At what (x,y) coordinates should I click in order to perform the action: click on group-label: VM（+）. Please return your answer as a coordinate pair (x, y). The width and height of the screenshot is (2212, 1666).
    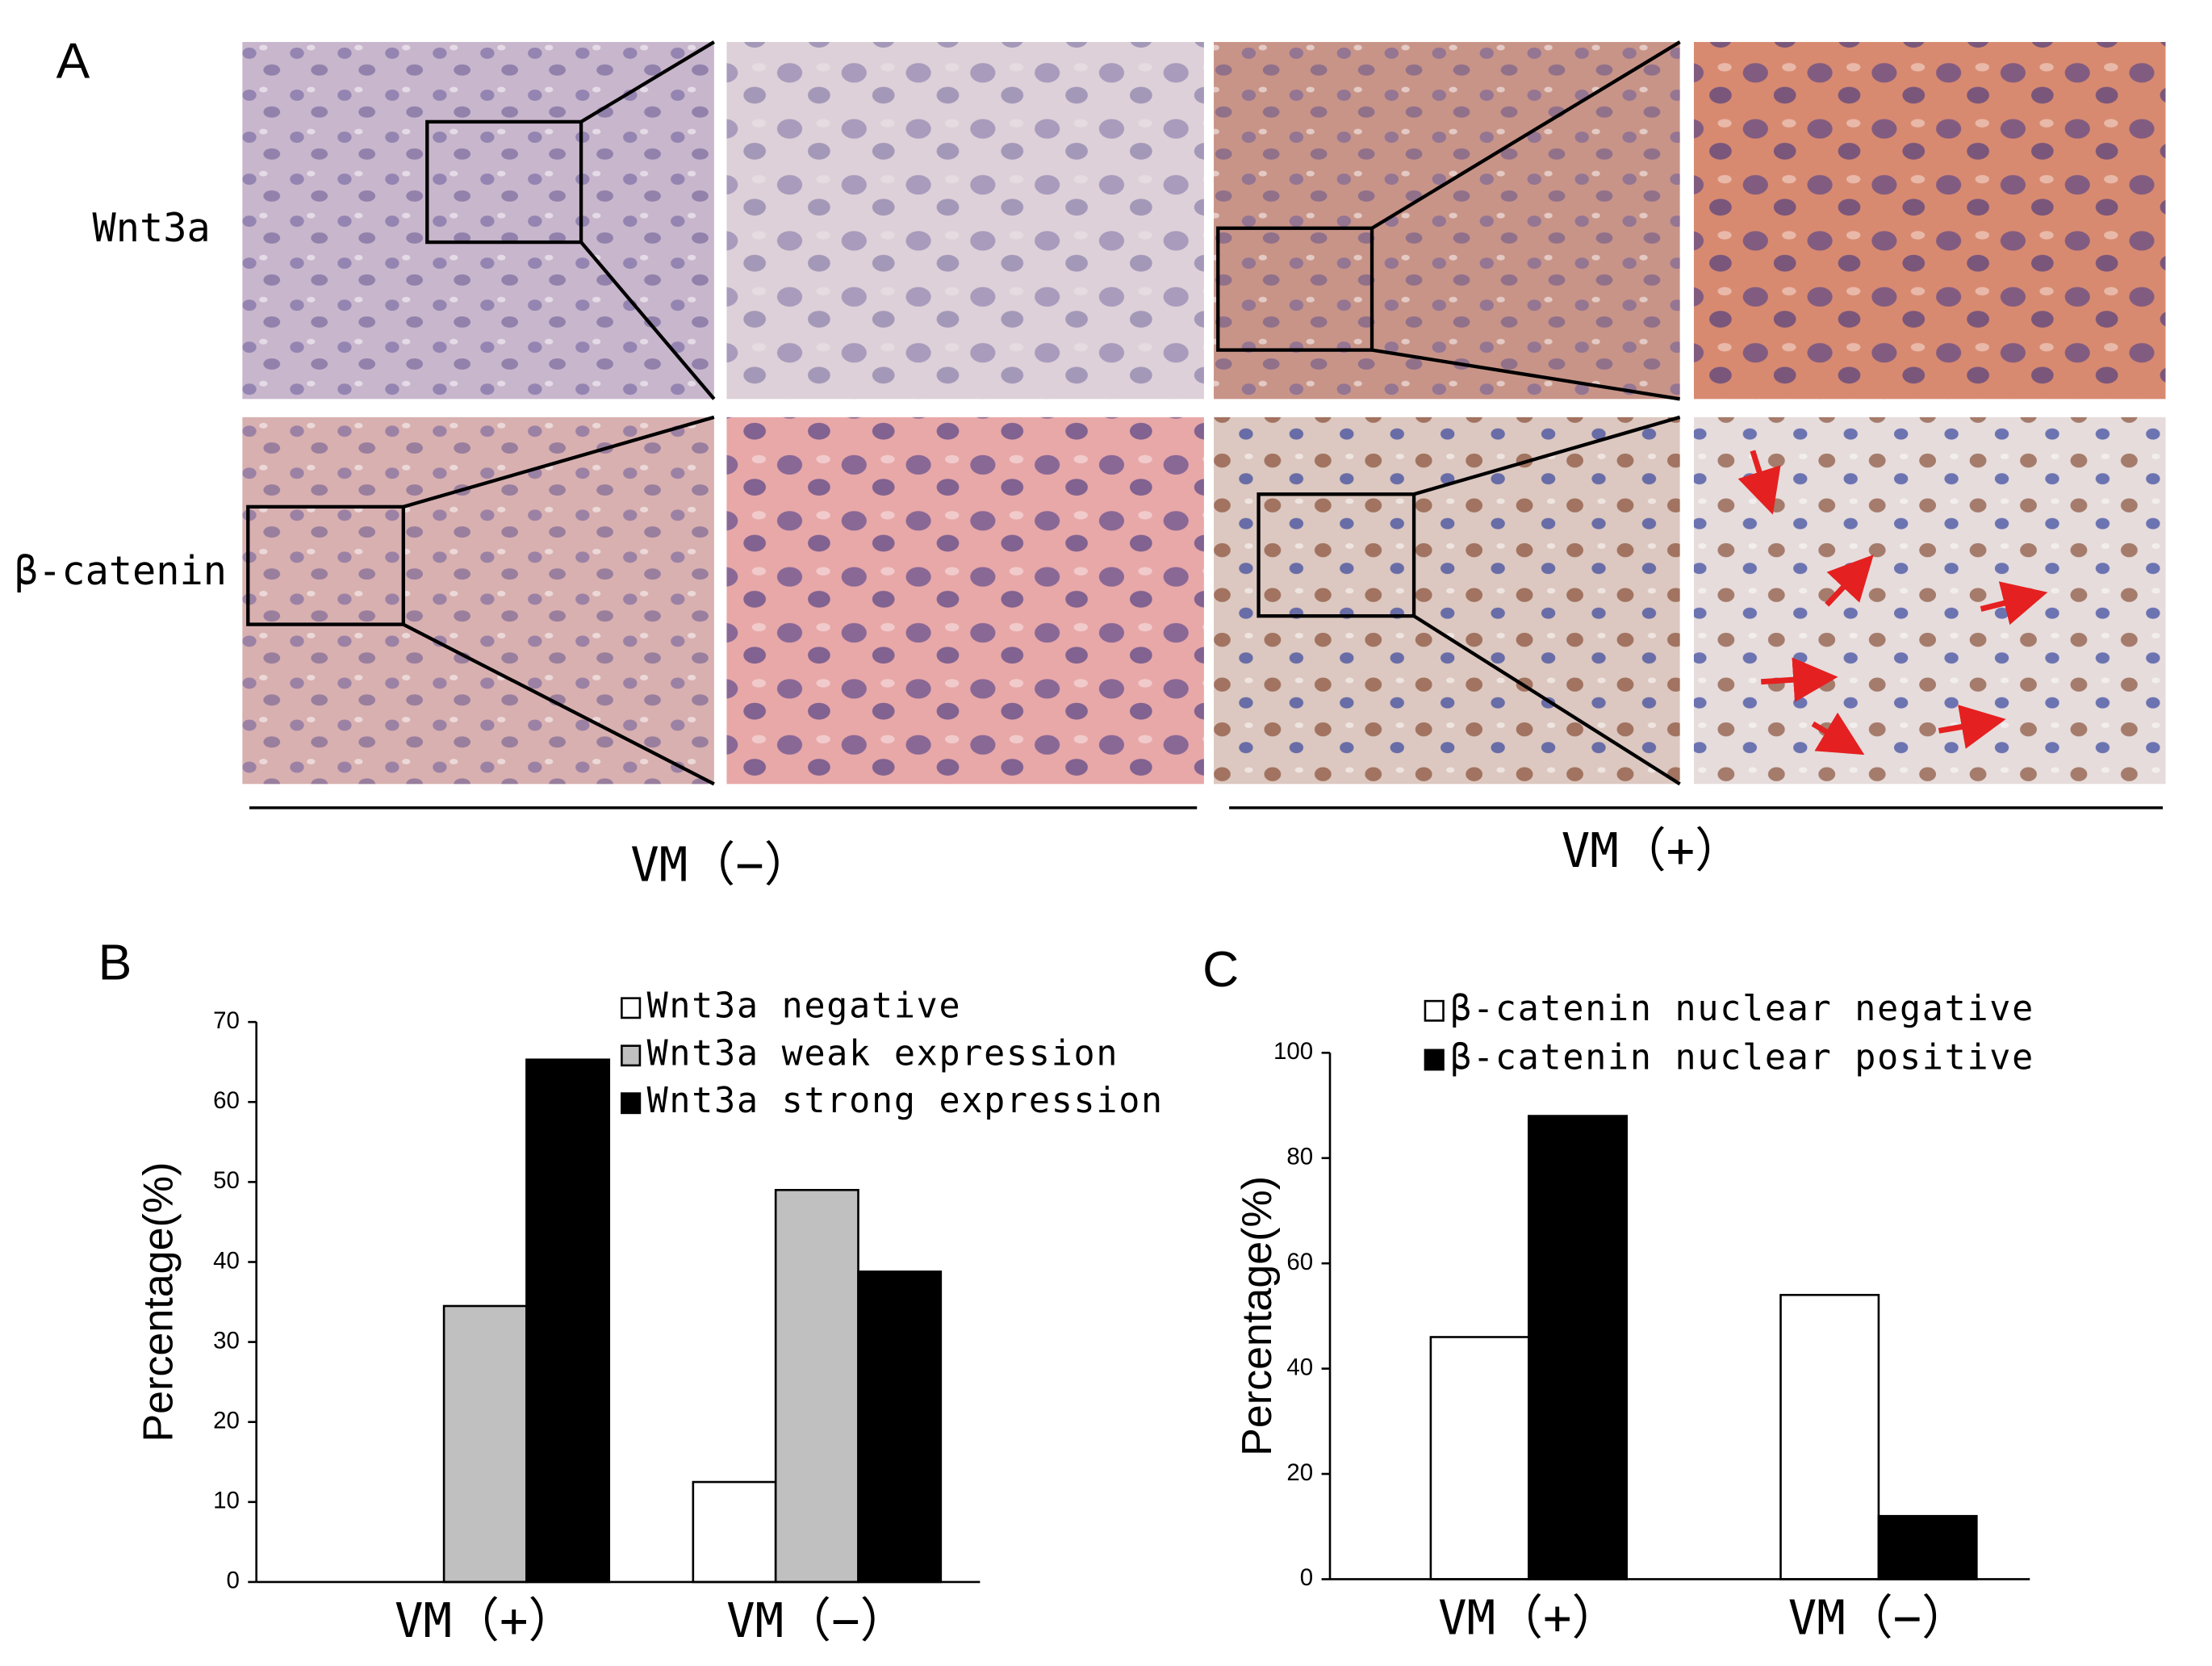
    Looking at the image, I should click on (1652, 850).